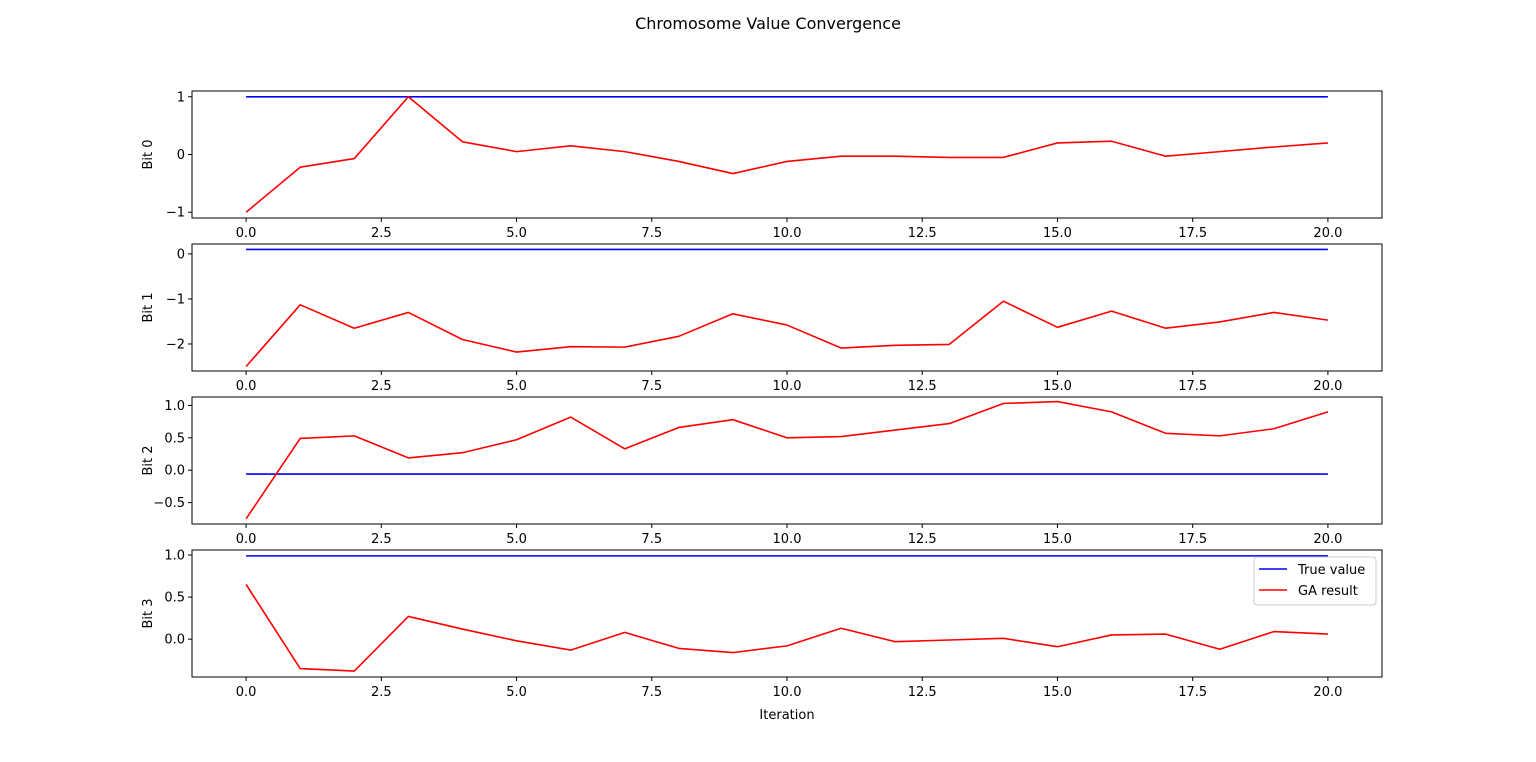  Describe the element at coordinates (148, 460) in the screenshot. I see `y-axis-label: Bit 2` at that location.